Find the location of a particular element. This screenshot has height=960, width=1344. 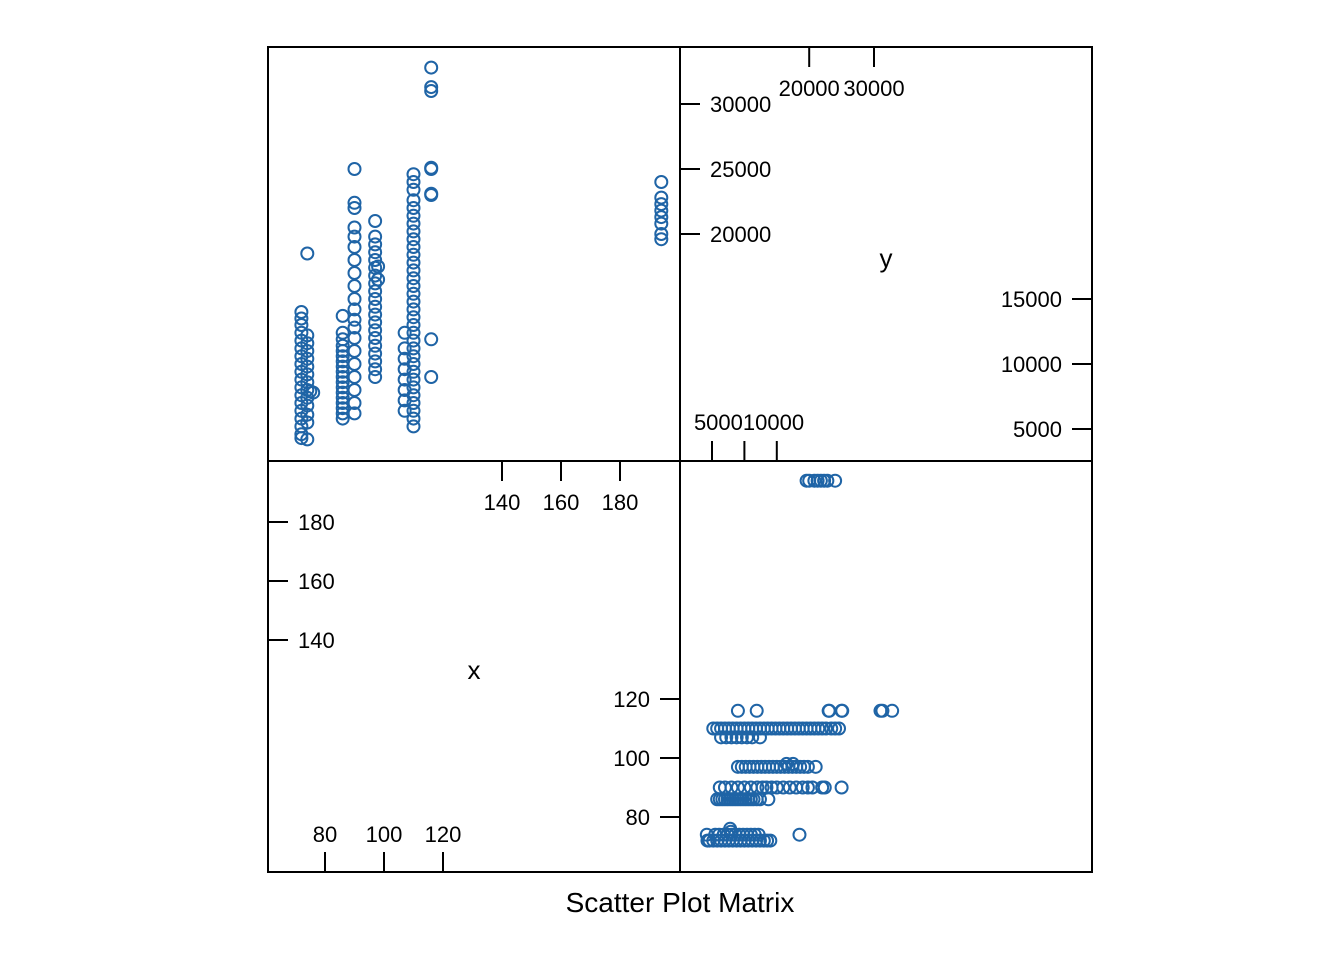

tick-label: 160 is located at coordinates (561, 502).